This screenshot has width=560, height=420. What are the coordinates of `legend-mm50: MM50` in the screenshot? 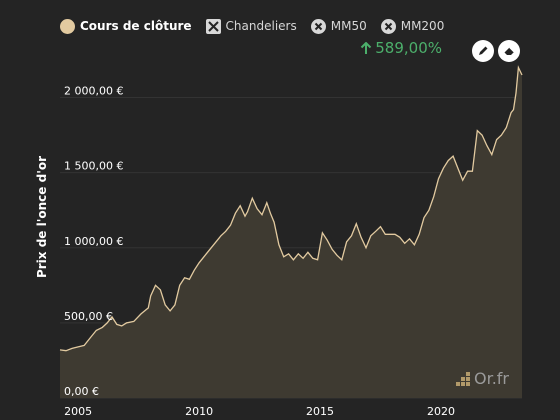 It's located at (338, 26).